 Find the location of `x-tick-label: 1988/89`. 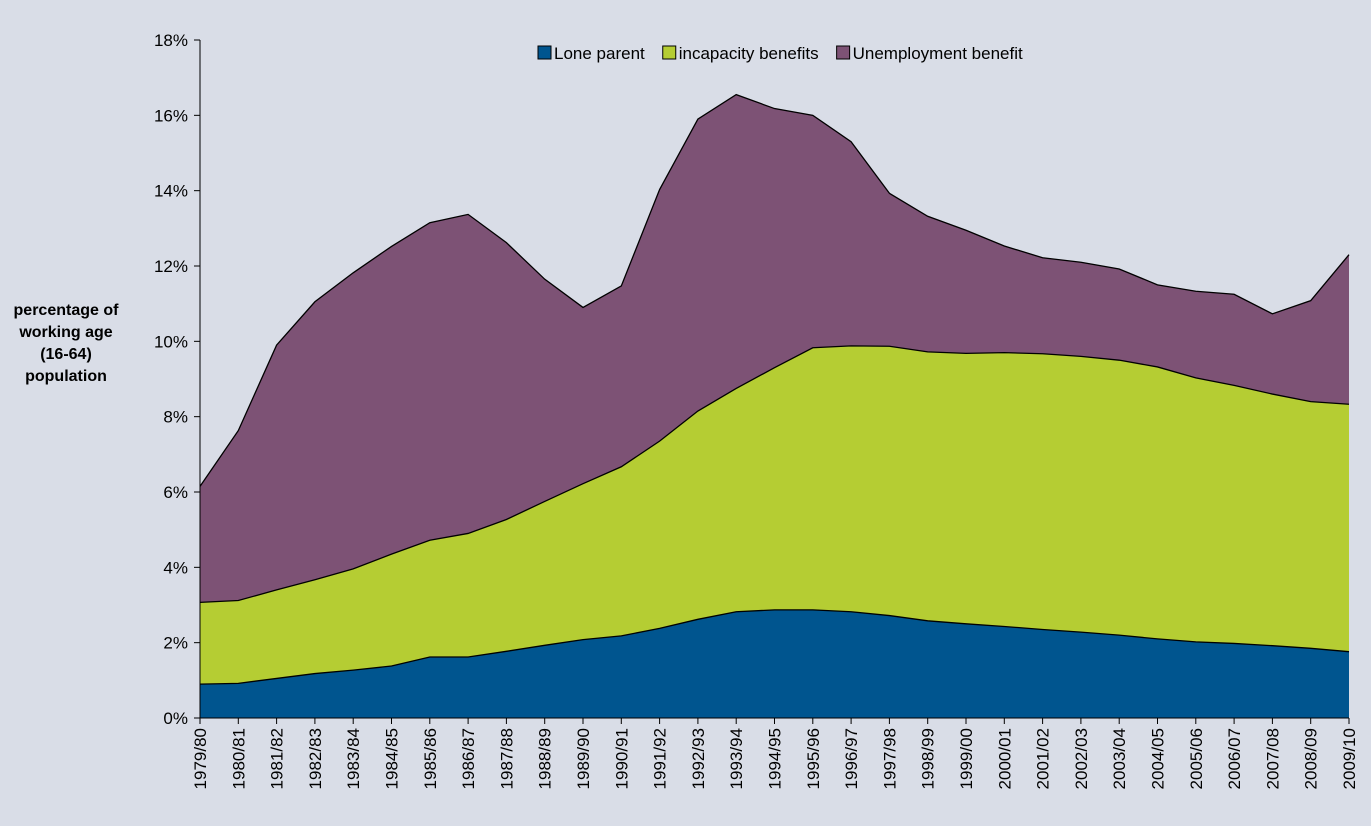

x-tick-label: 1988/89 is located at coordinates (545, 758).